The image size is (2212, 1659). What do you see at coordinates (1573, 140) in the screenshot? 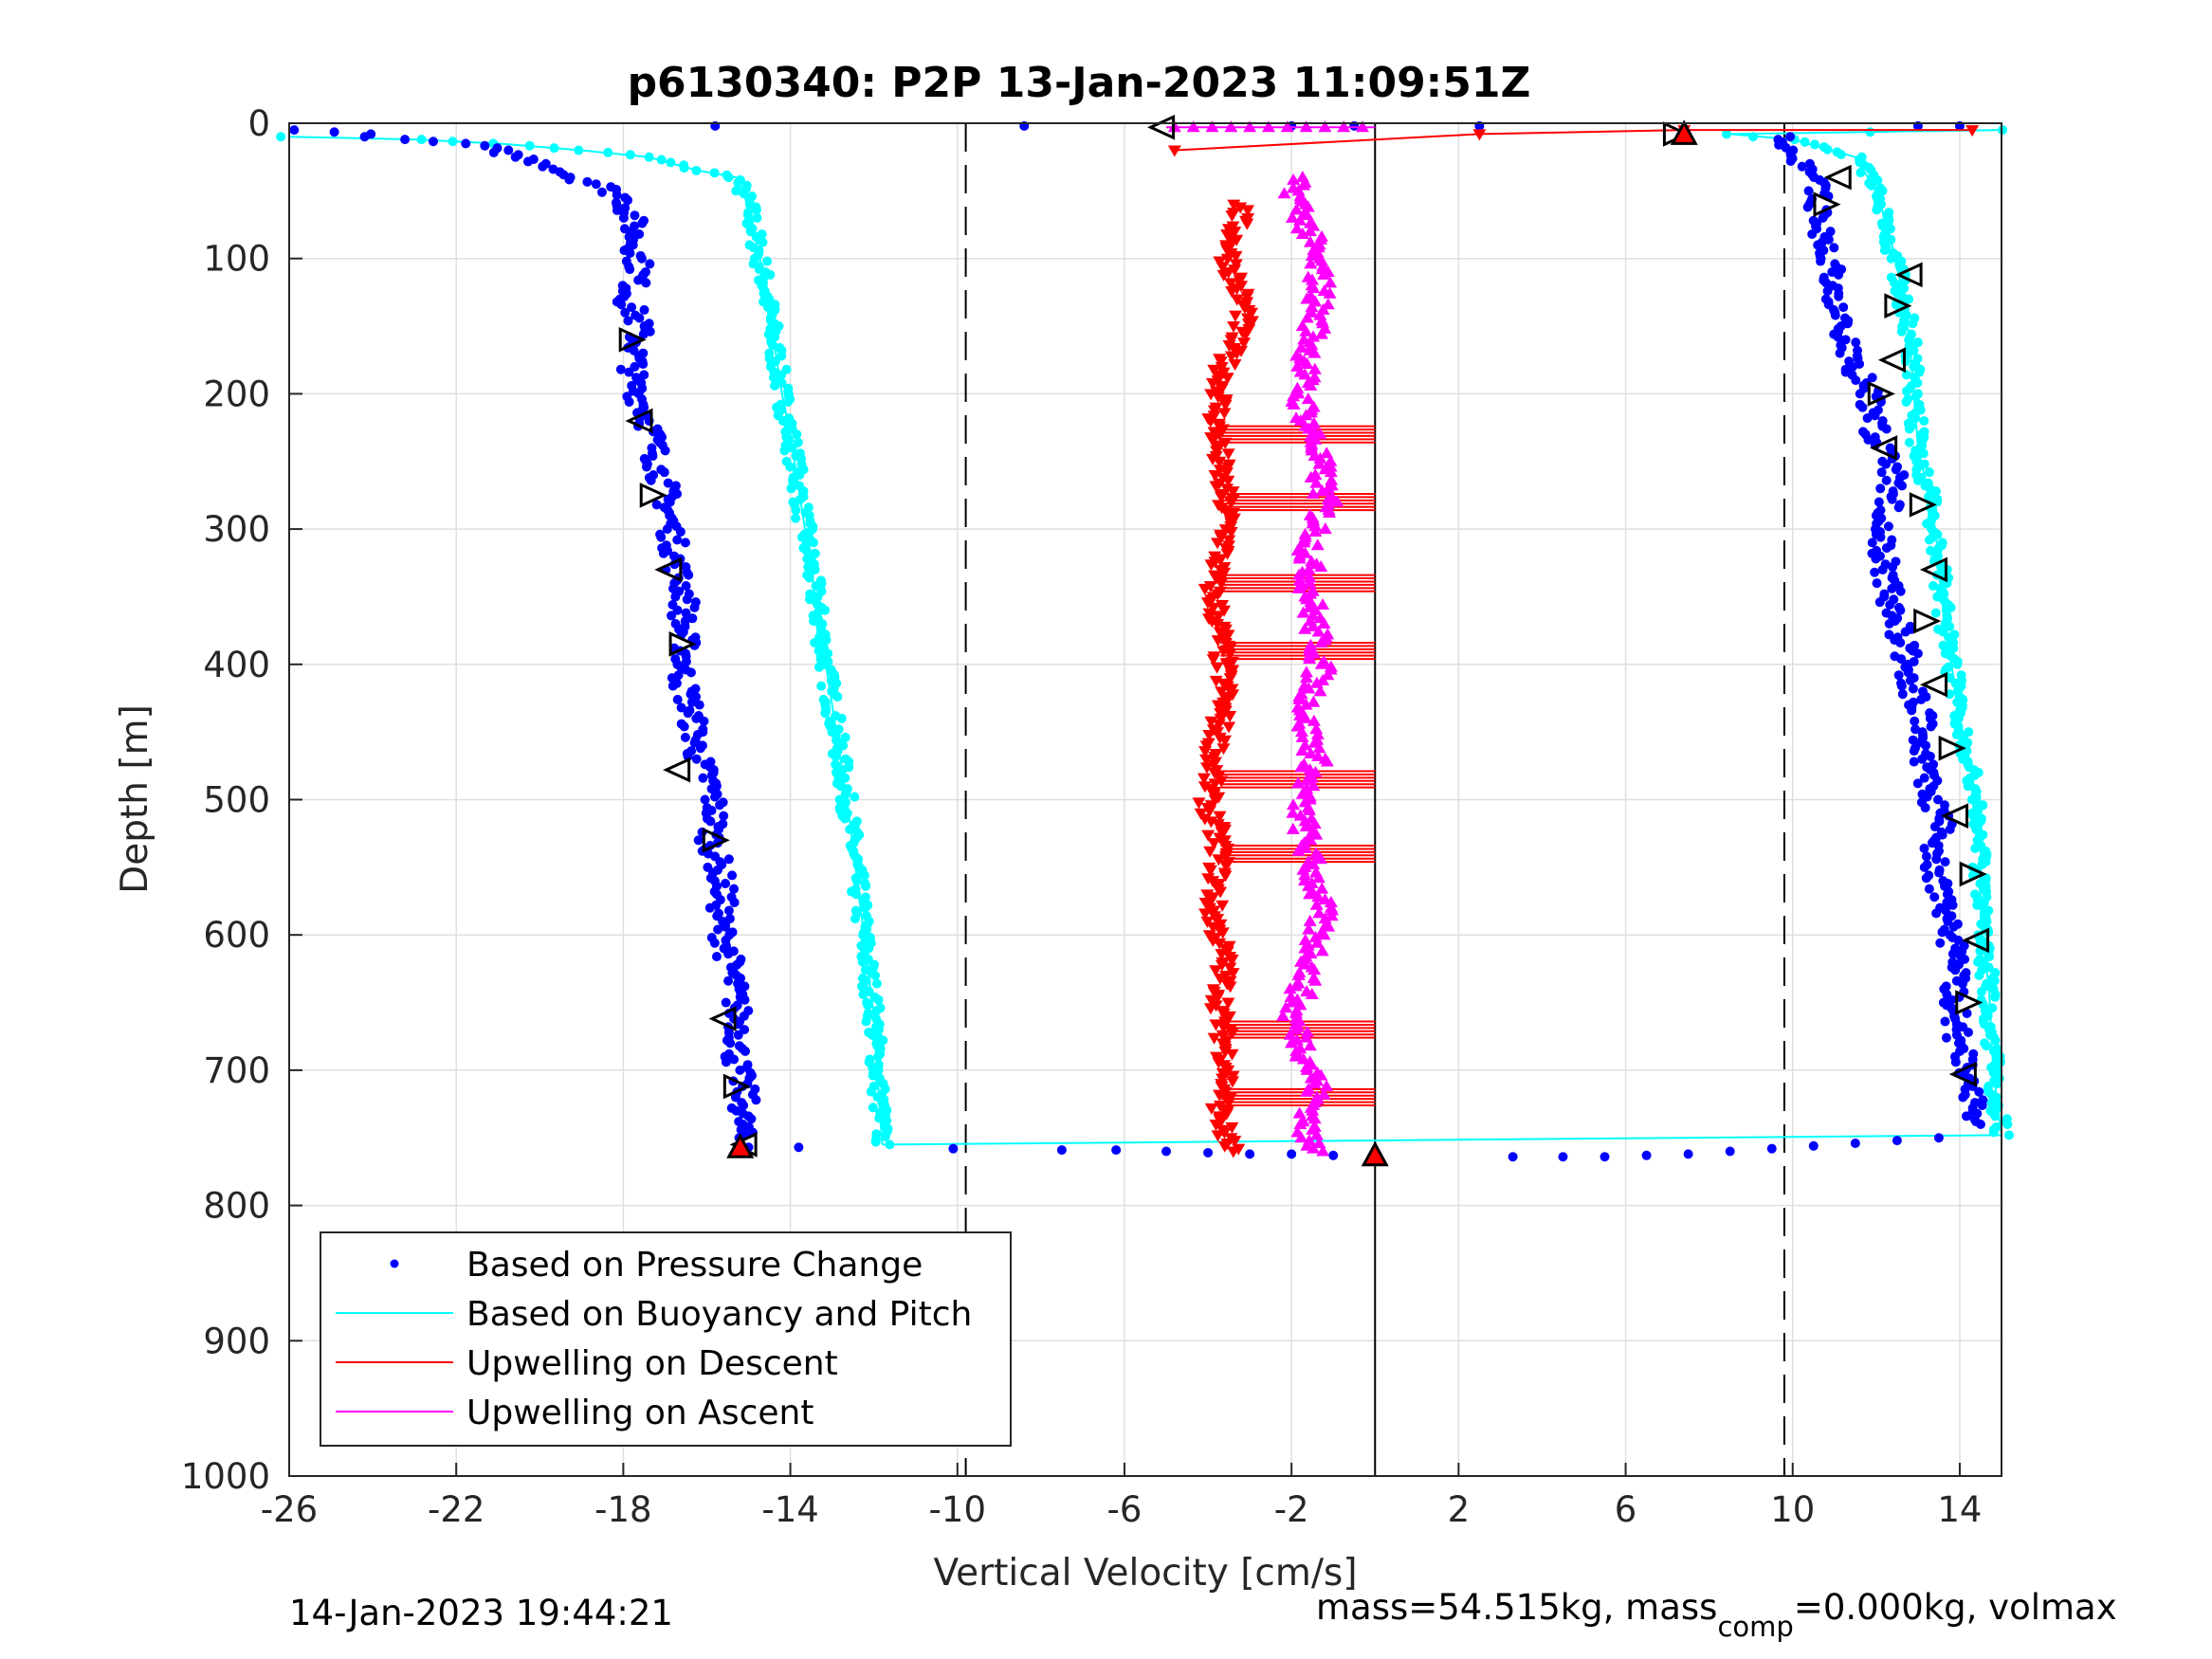
I see `upwelling-descent-surface-line` at bounding box center [1573, 140].